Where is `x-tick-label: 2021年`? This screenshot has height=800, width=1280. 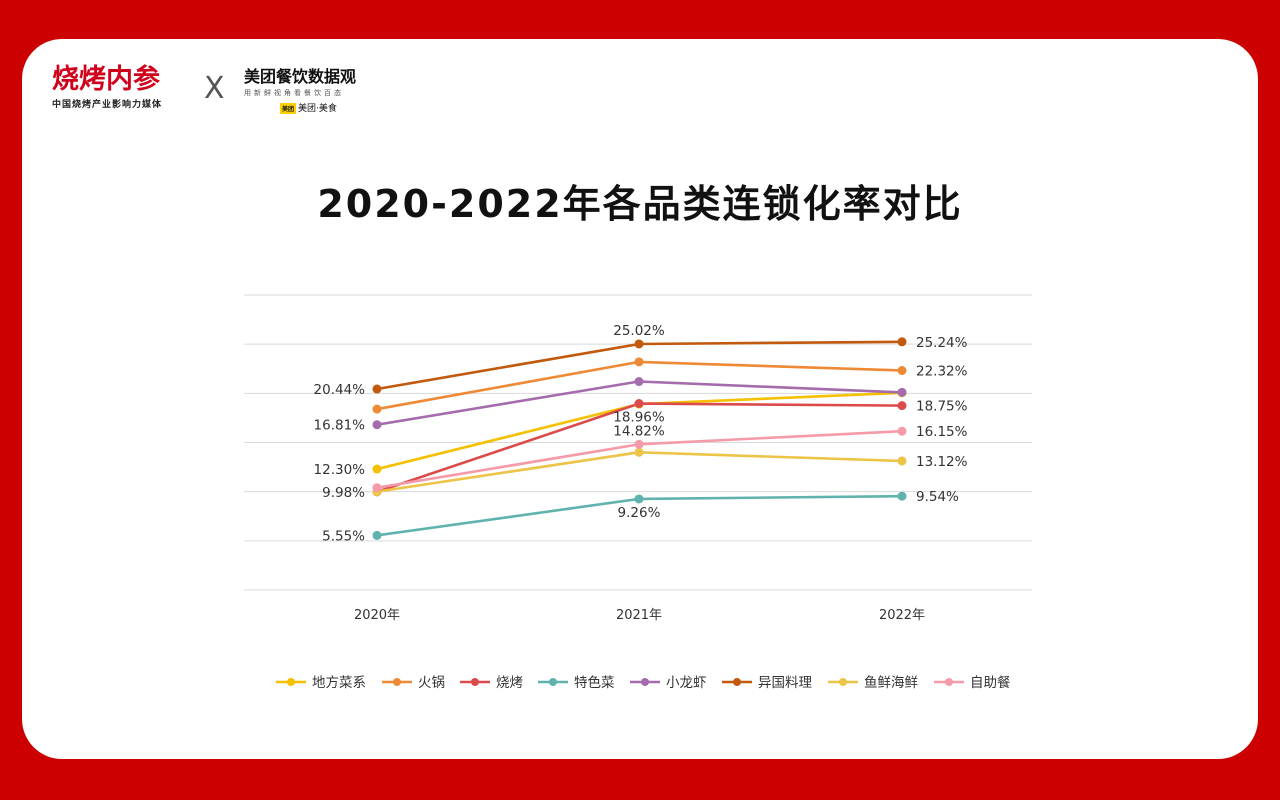 x-tick-label: 2021年 is located at coordinates (639, 615).